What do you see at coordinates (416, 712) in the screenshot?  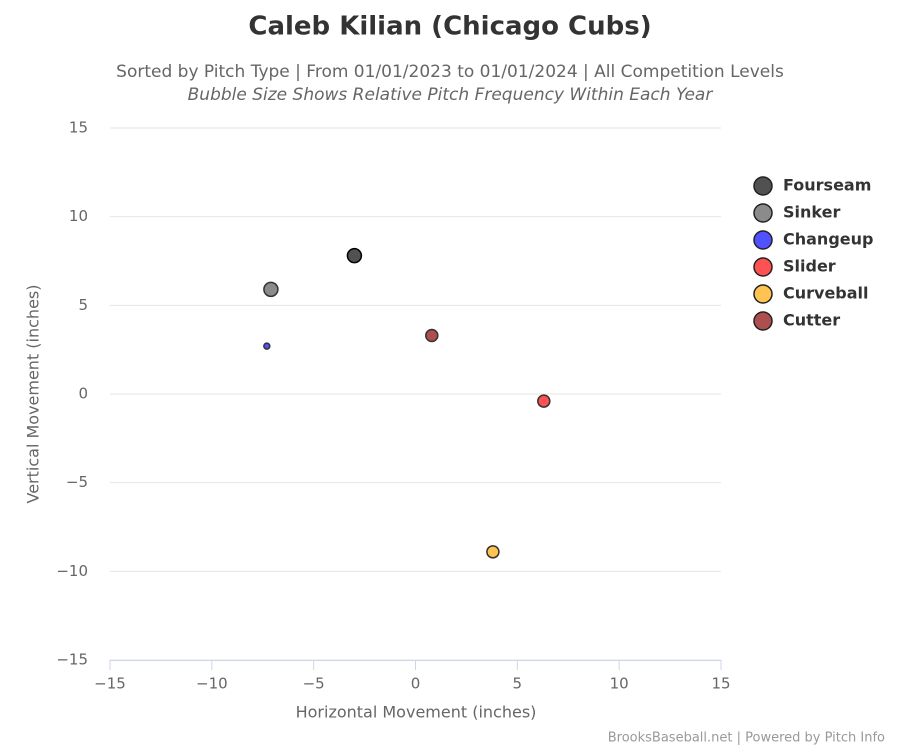 I see `x-axis-title: Horizontal Movement (inches)` at bounding box center [416, 712].